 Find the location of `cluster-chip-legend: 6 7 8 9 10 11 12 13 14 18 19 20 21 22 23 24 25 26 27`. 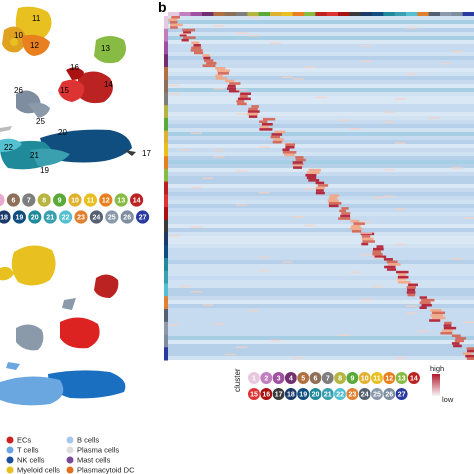

cluster-chip-legend: 6 7 8 9 10 11 12 13 14 18 19 20 21 22 23 24 25 26 27 is located at coordinates (75, 208).